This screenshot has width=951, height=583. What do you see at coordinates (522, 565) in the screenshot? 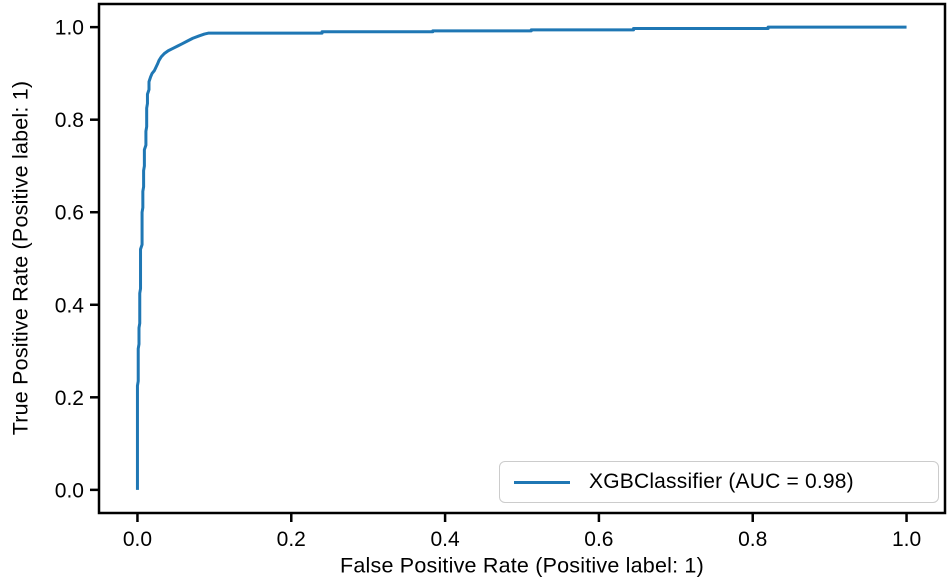
I see `x-axis-label: False Positive Rate (Positive label: 1)` at bounding box center [522, 565].